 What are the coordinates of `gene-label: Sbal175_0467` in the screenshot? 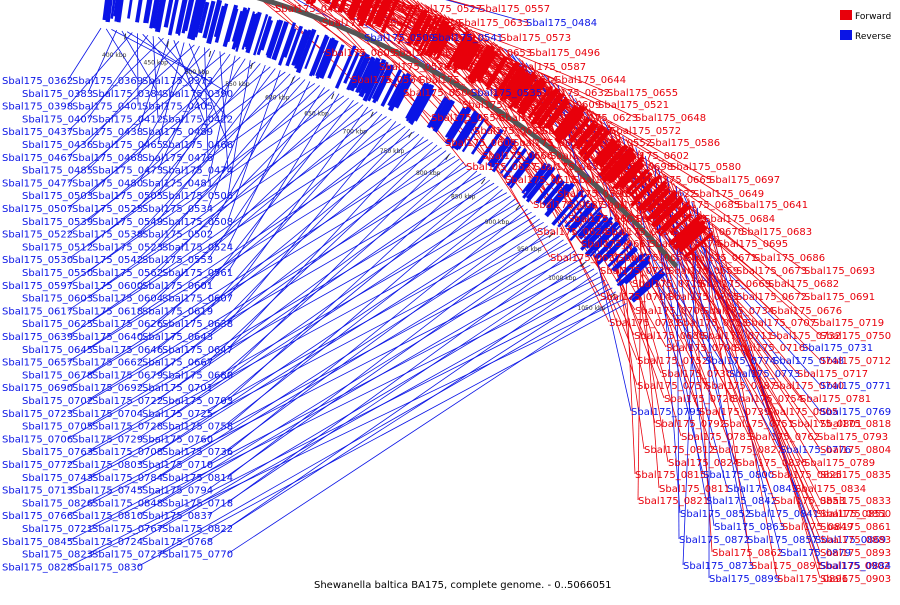 It's located at (37, 158).